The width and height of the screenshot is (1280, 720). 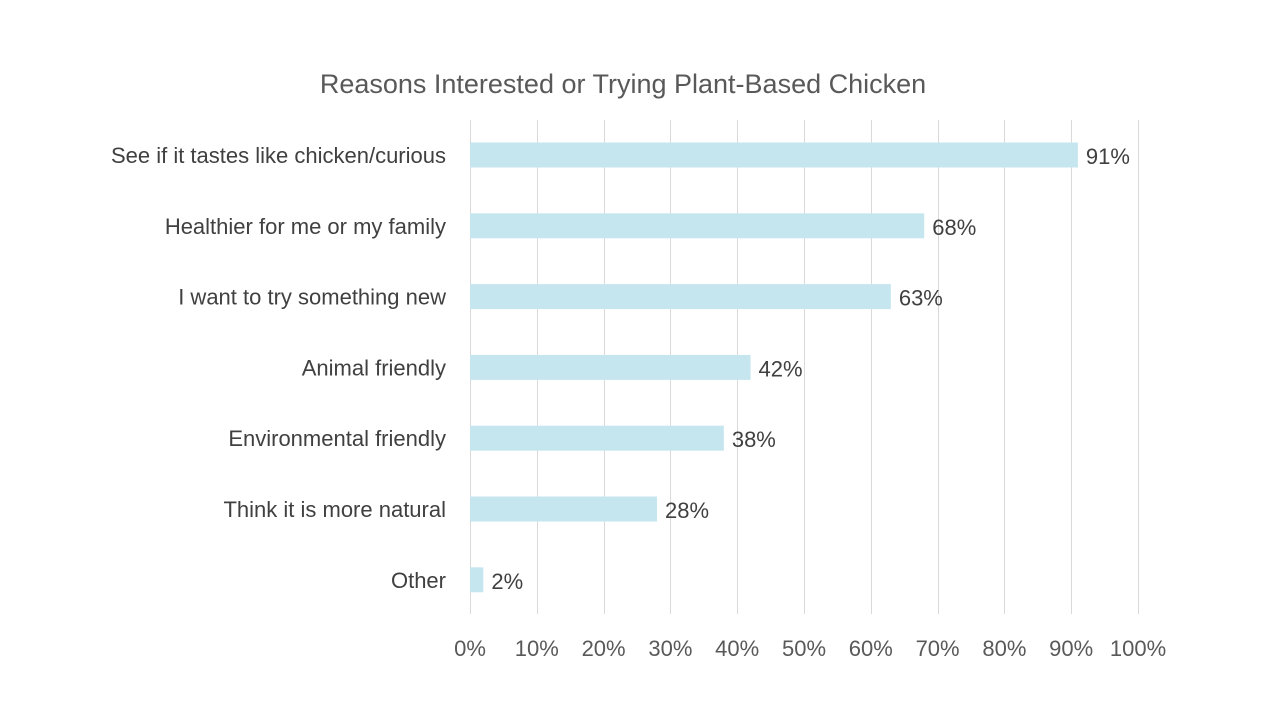 I want to click on x-tick-label: 10%, so click(x=537, y=648).